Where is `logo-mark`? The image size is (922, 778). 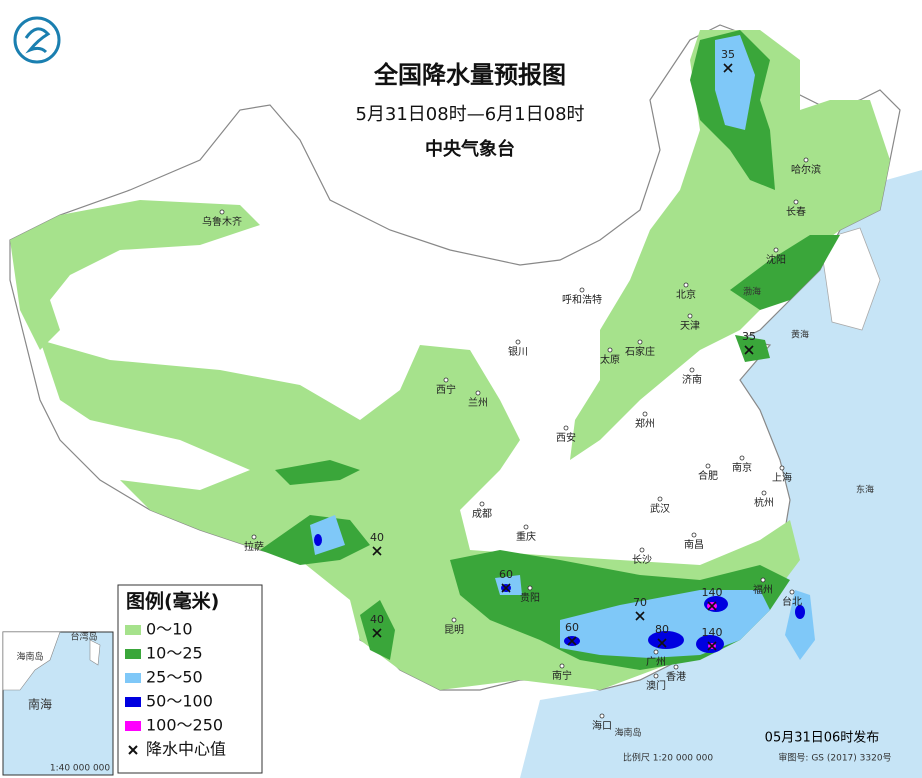
logo-mark is located at coordinates (37, 40).